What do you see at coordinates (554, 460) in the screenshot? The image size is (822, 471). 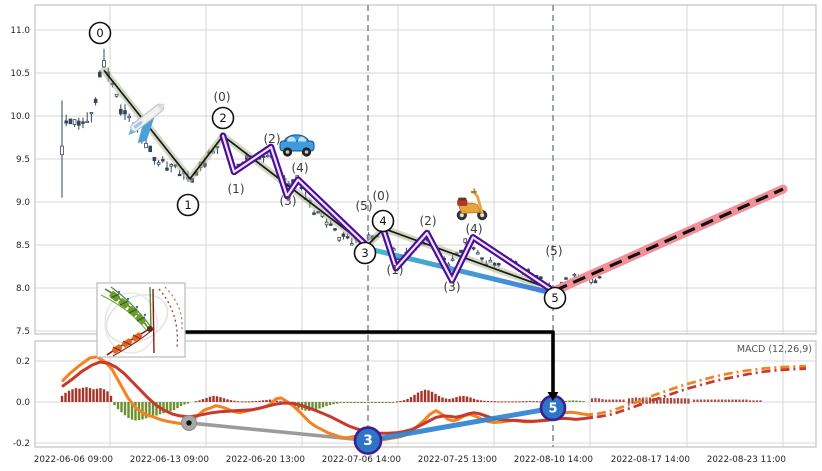 I see `svg-text: 2022-08-10 14:00` at bounding box center [554, 460].